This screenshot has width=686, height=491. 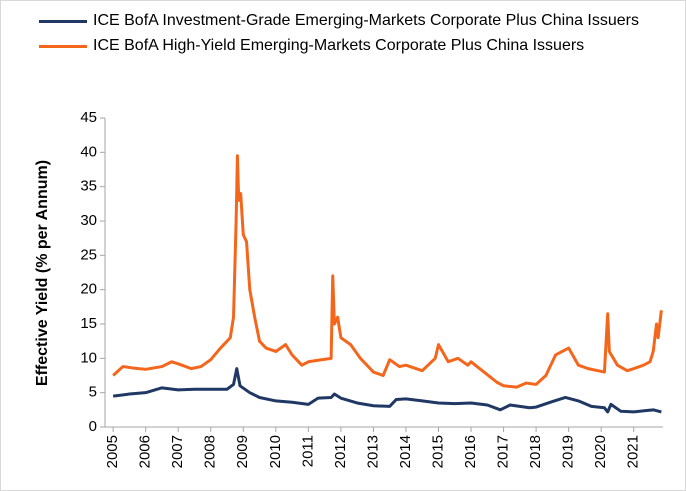 I want to click on x-tick-label: 2018, so click(x=535, y=451).